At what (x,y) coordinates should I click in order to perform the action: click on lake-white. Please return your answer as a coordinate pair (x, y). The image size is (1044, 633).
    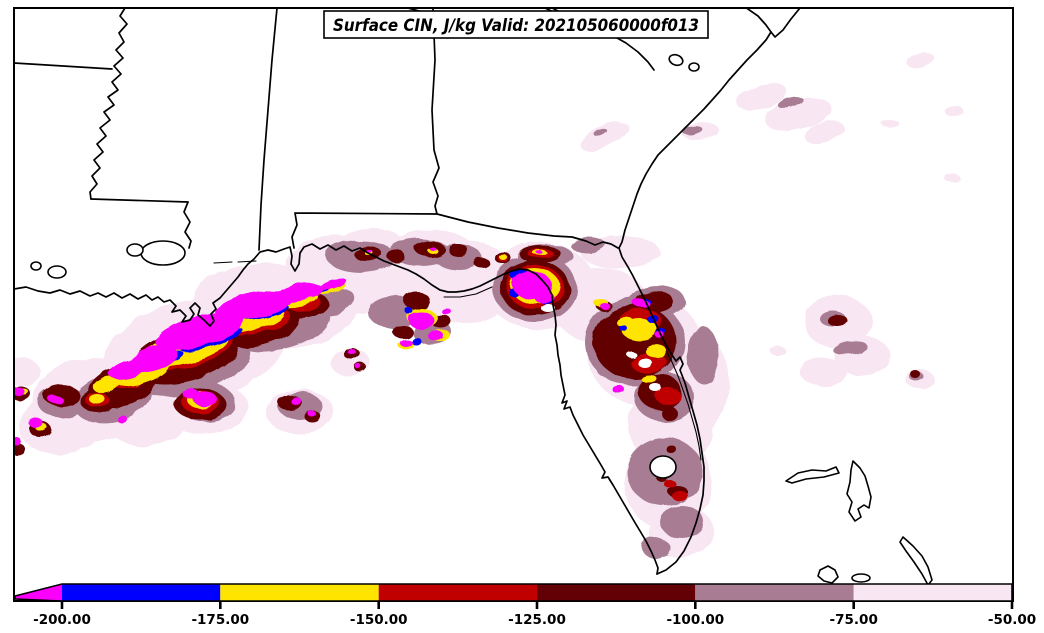
    Looking at the image, I should click on (36, 266).